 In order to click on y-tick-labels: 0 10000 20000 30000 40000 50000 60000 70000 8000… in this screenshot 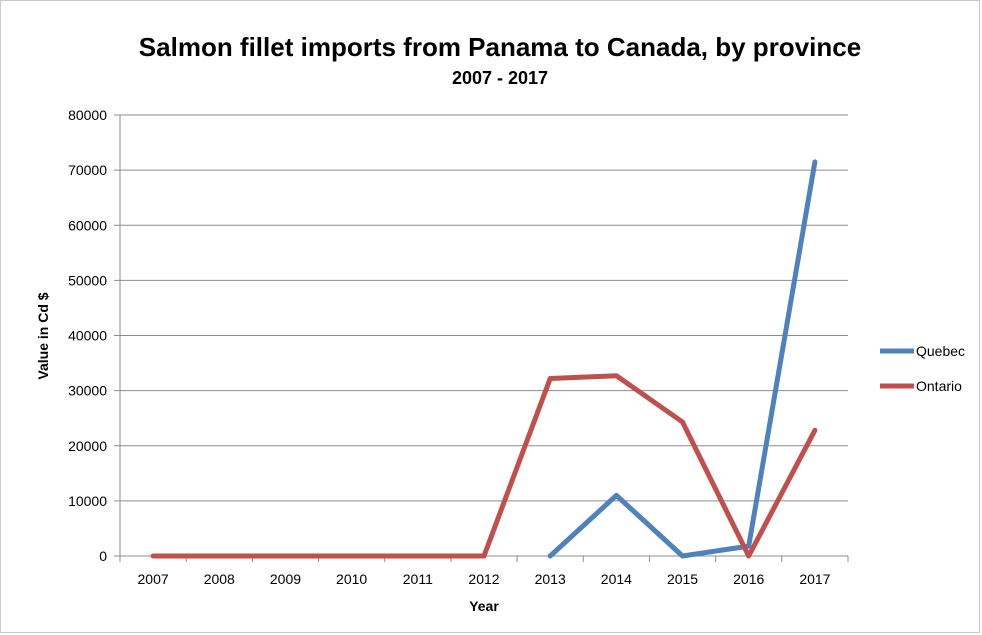, I will do `click(87, 335)`.